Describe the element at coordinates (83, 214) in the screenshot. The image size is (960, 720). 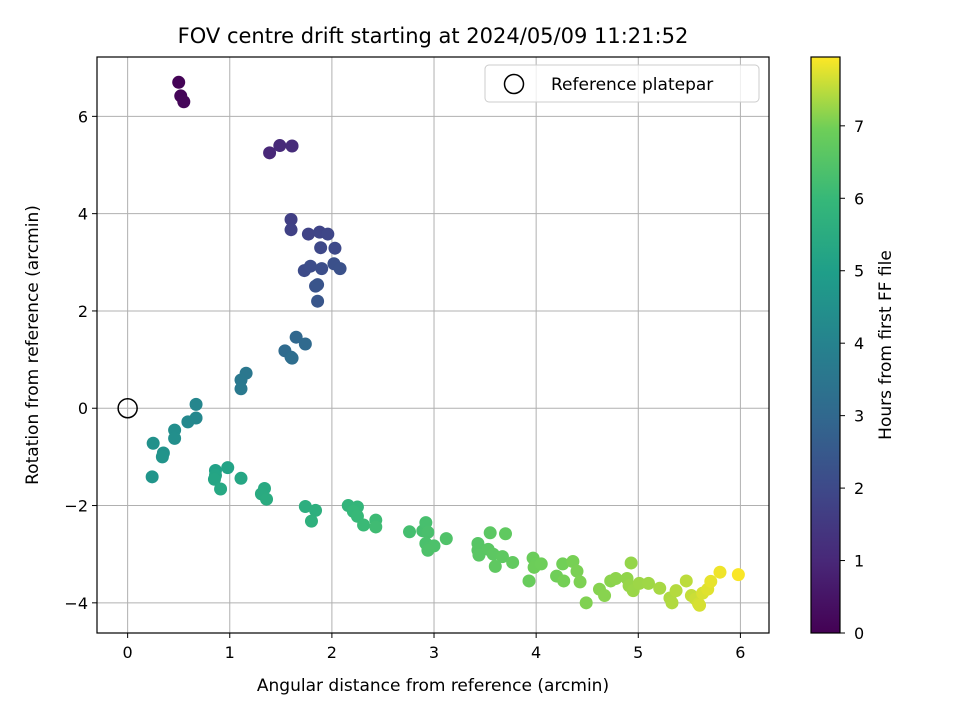
I see `y-tick-label: 4` at that location.